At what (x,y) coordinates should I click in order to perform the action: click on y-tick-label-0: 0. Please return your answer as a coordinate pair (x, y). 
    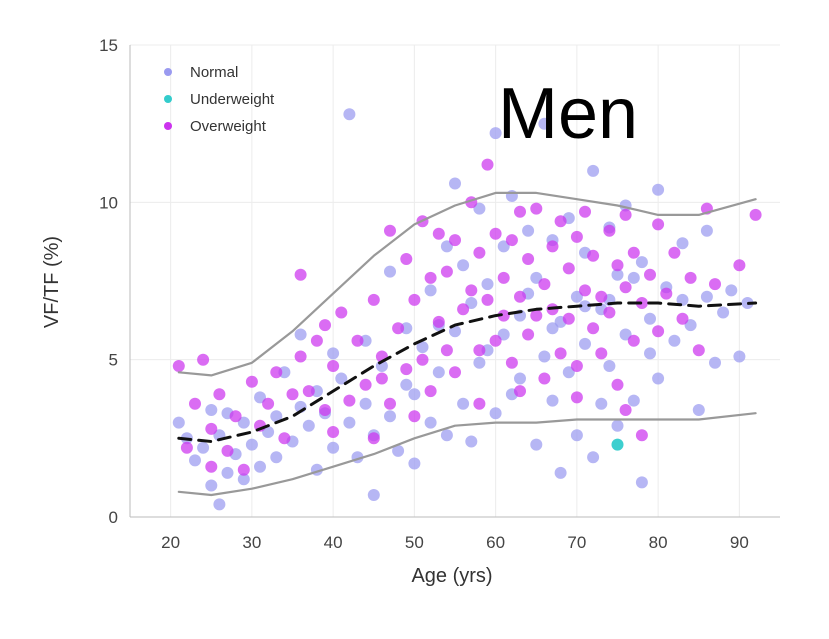
    Looking at the image, I should click on (113, 517).